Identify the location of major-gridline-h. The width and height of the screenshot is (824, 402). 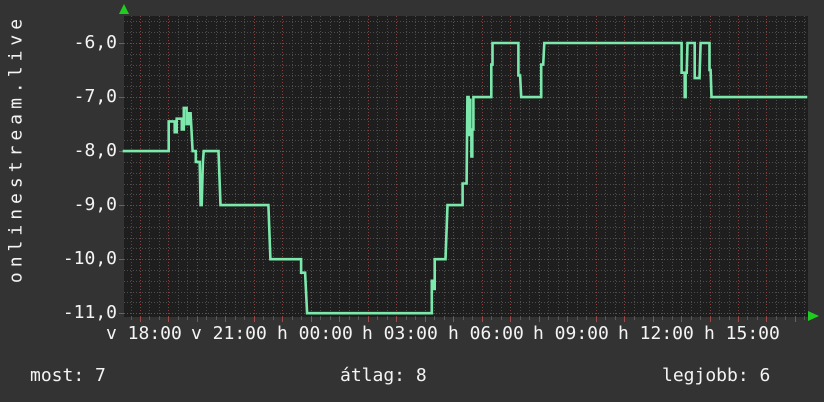
(466, 260).